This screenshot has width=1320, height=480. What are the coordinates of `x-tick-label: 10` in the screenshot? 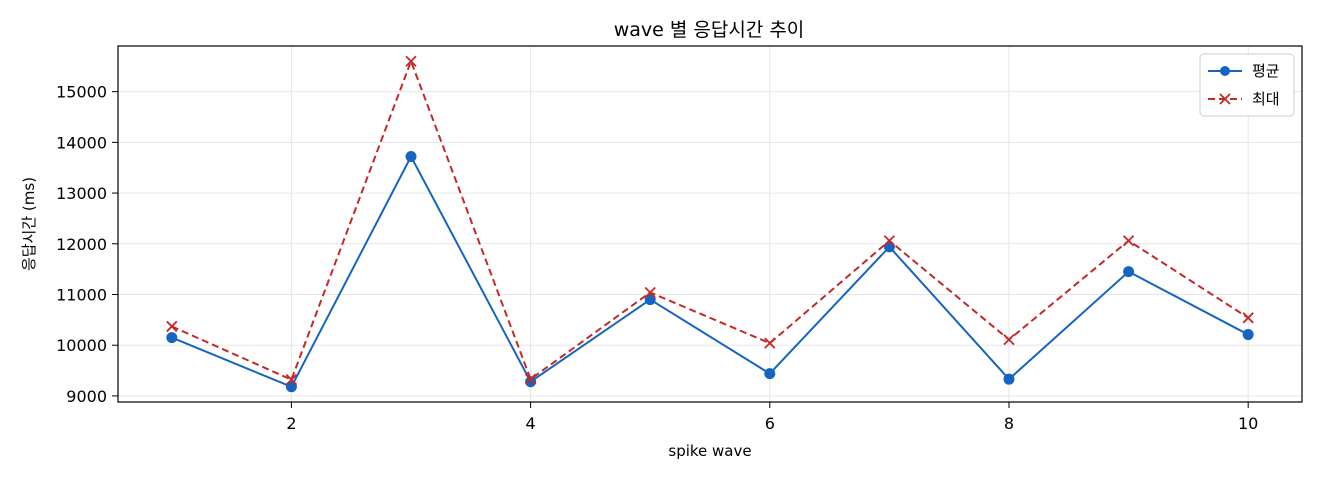 It's located at (1248, 423).